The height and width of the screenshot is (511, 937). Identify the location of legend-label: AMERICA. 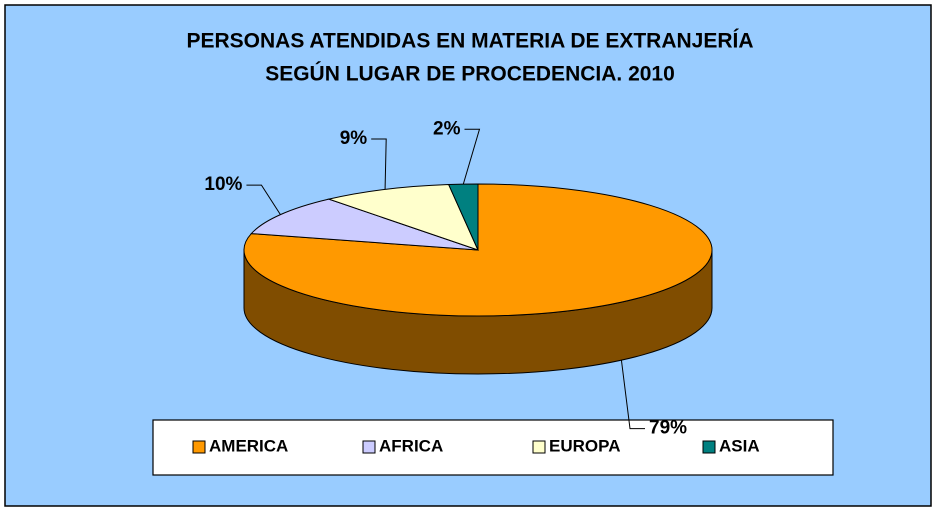
(248, 445).